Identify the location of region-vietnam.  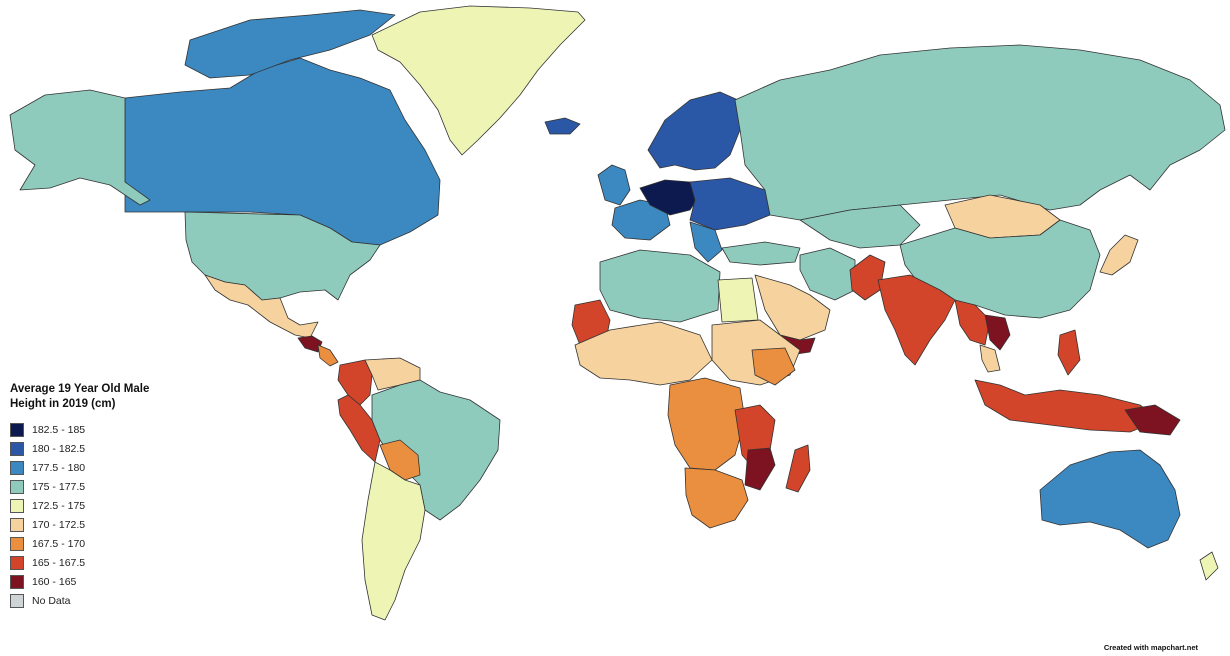
(990, 358).